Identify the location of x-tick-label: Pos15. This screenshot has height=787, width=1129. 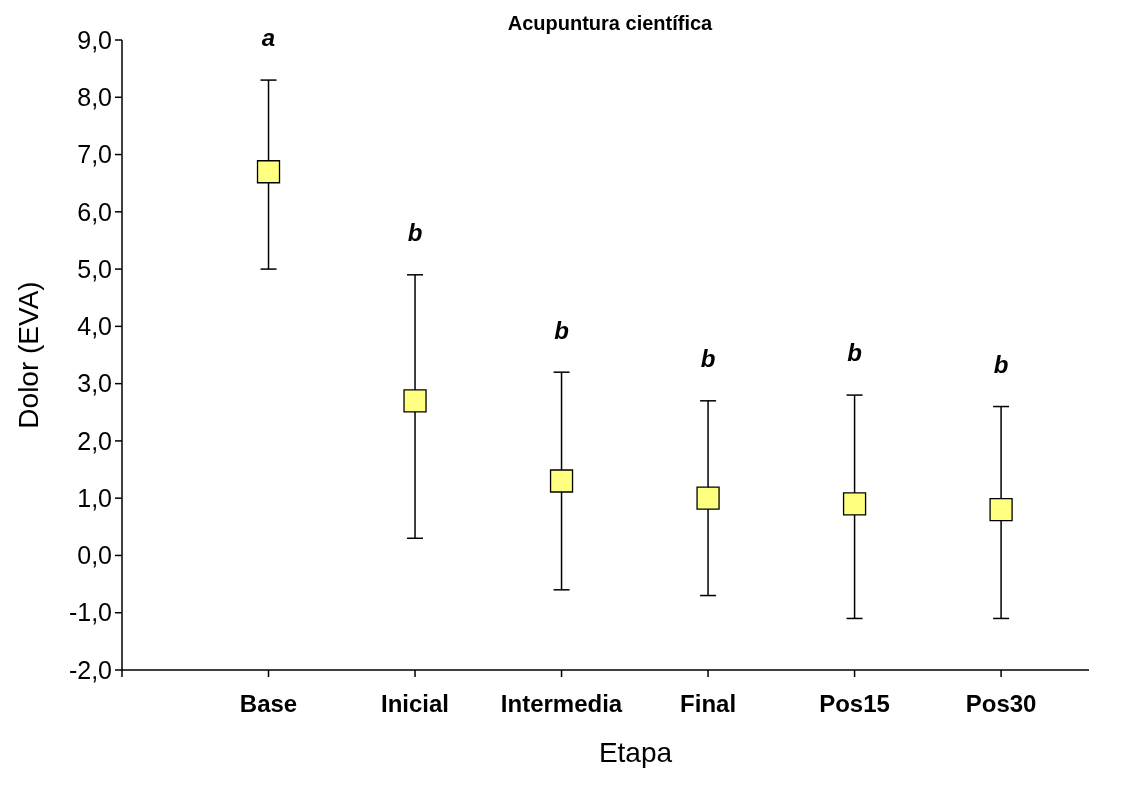
(854, 703).